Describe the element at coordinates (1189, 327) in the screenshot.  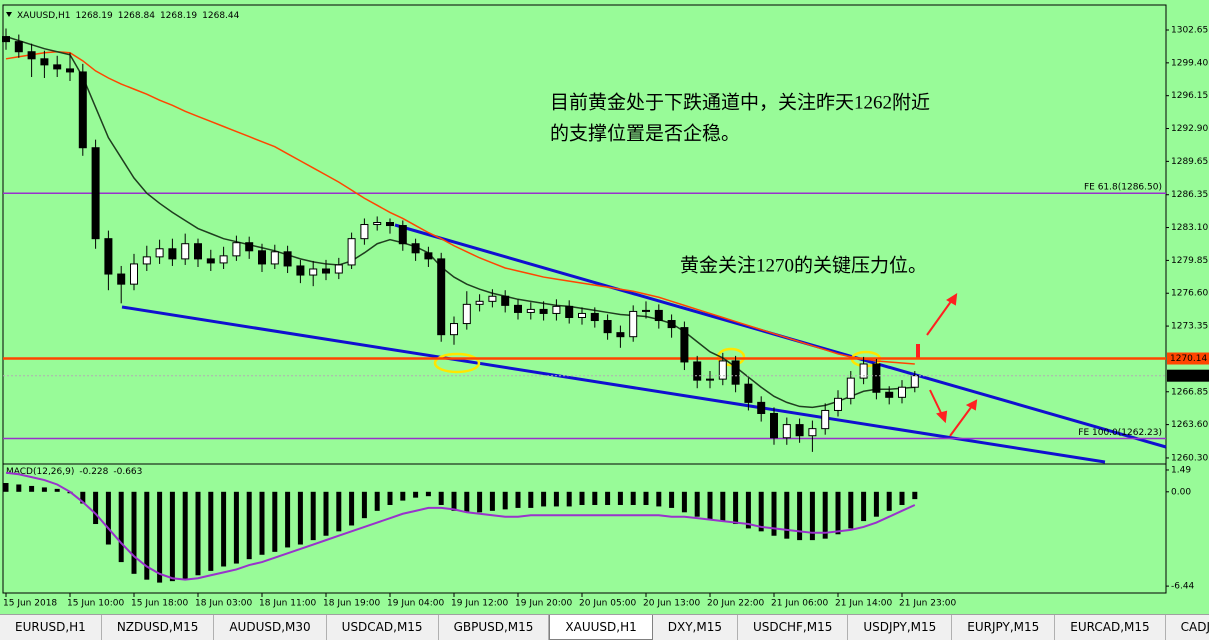
I see `y-tick-label: 1273.35` at that location.